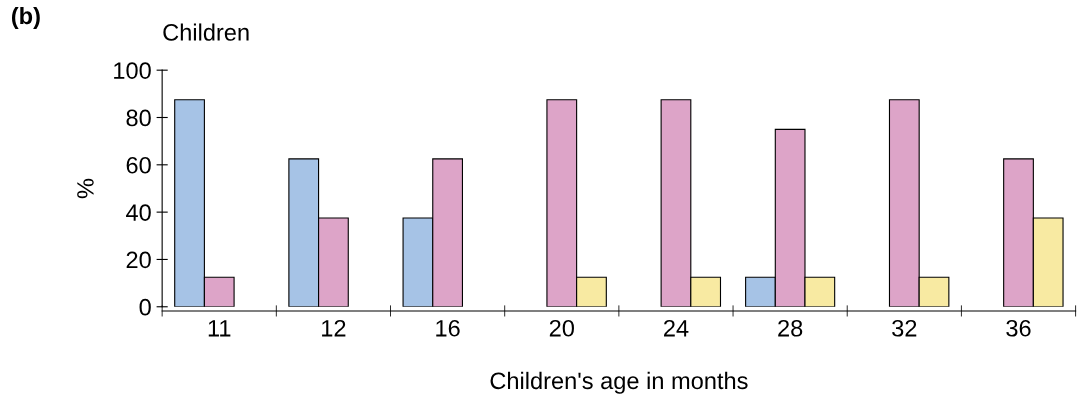 The image size is (1081, 401). What do you see at coordinates (85, 188) in the screenshot?
I see `y-axis-title: %` at bounding box center [85, 188].